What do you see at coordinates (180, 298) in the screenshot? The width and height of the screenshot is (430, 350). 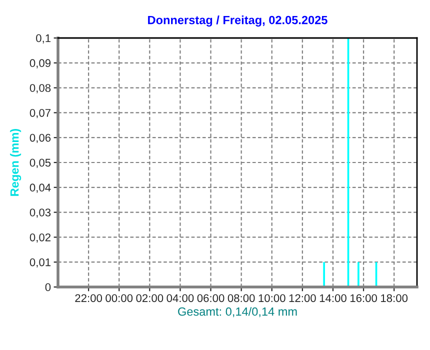 I see `x-tick-label: 04:00` at bounding box center [180, 298].